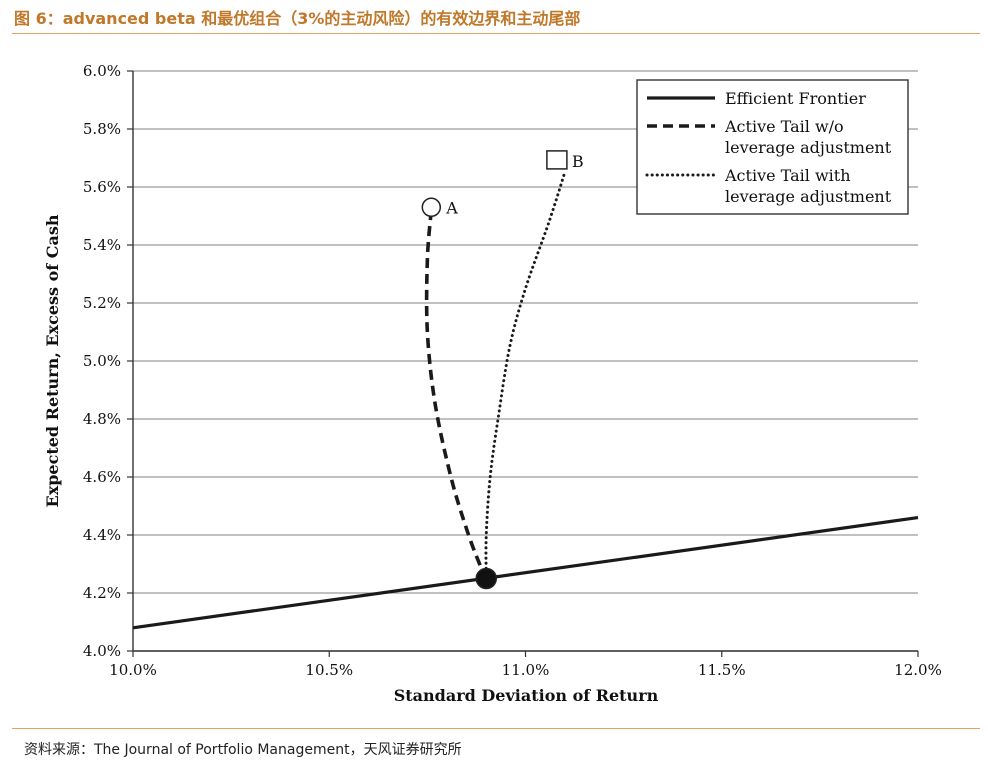  I want to click on x-tick-label: 11.5%, so click(722, 670).